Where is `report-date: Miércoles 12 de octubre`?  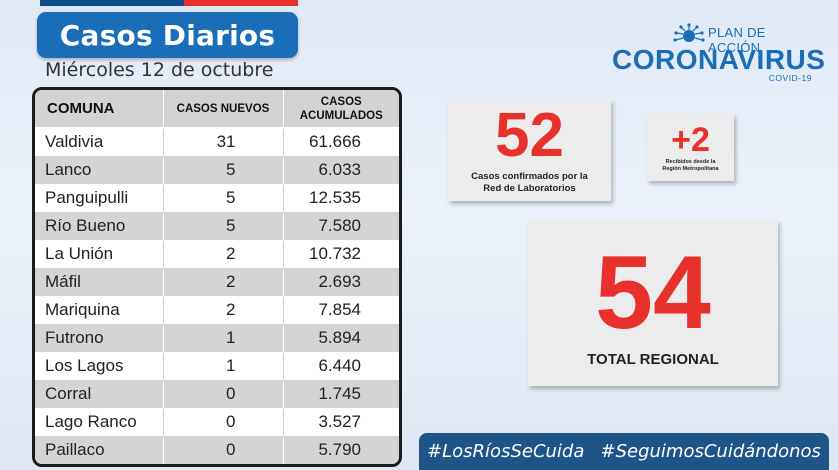
report-date: Miércoles 12 de octubre is located at coordinates (159, 70).